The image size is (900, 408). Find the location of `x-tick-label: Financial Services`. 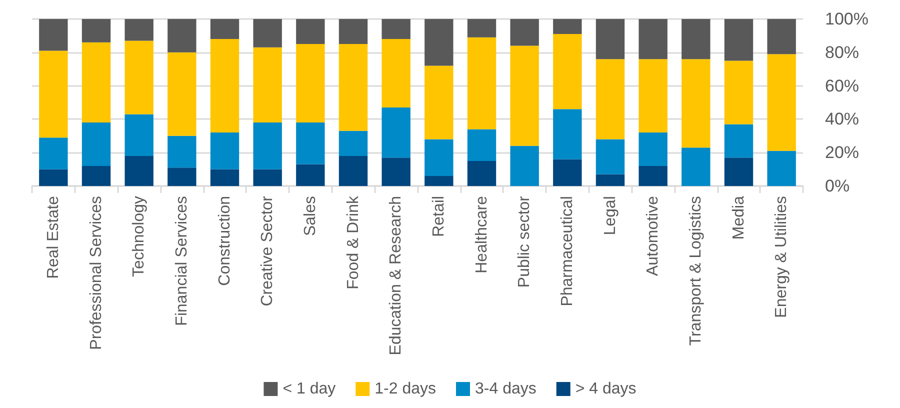

x-tick-label: Financial Services is located at coordinates (181, 261).